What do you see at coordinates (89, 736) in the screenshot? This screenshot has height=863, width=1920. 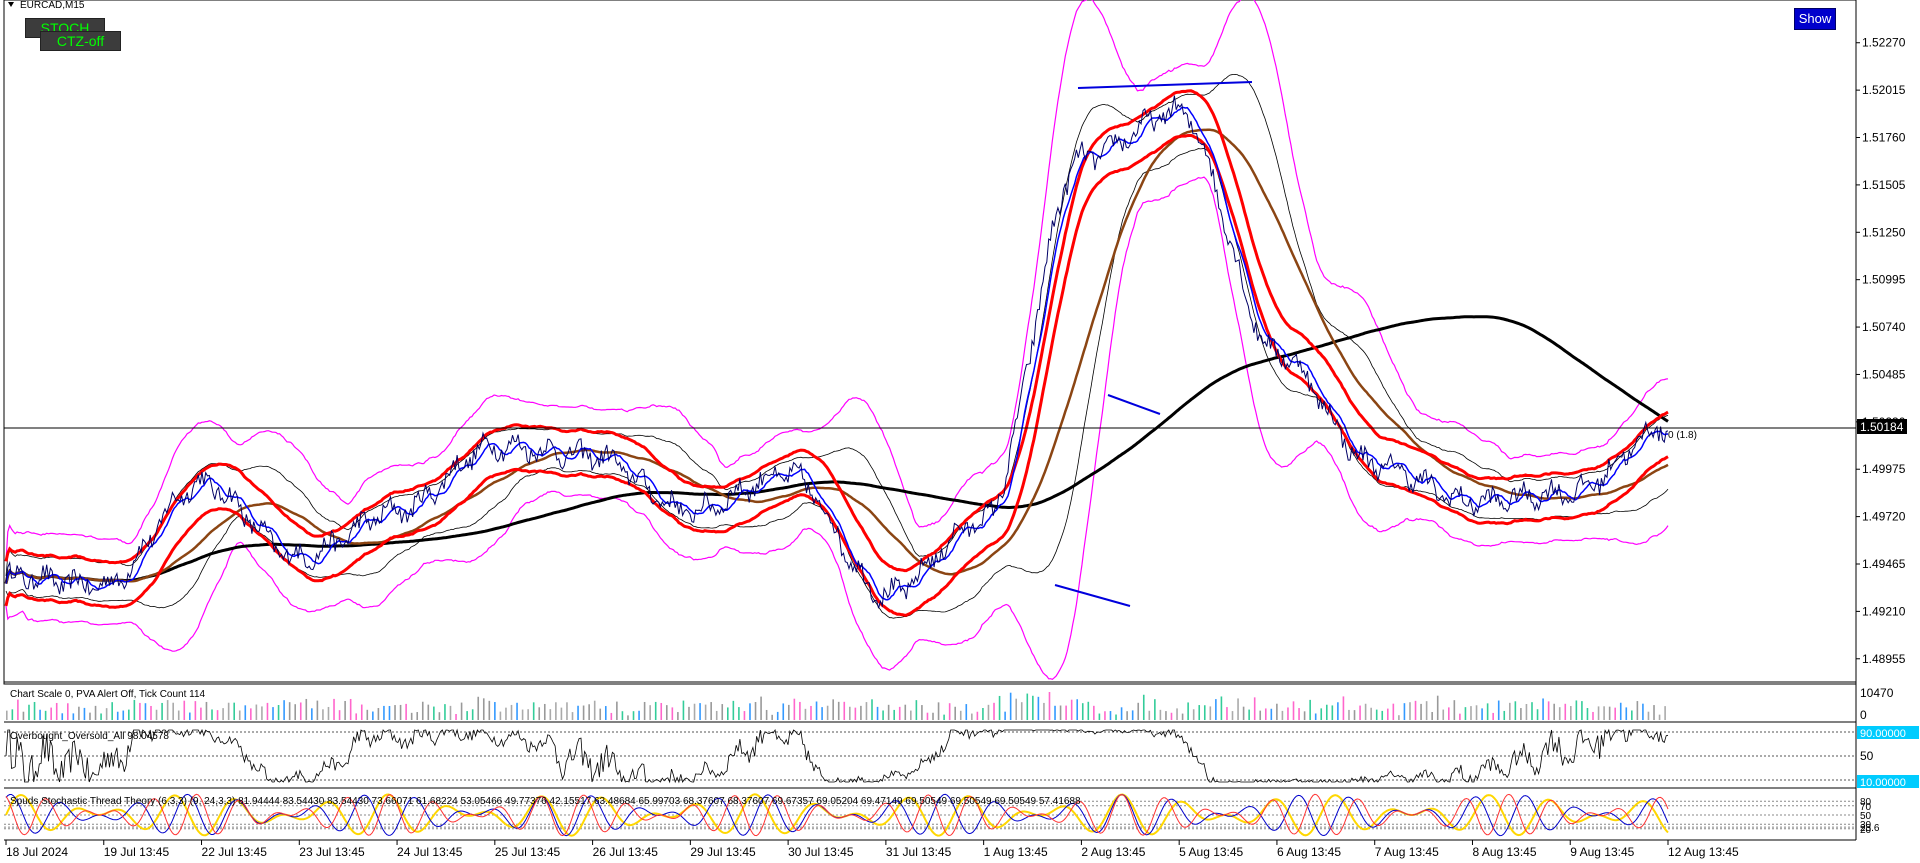 I see `ob-label: Overbought_Oversold_All 98.04578` at bounding box center [89, 736].